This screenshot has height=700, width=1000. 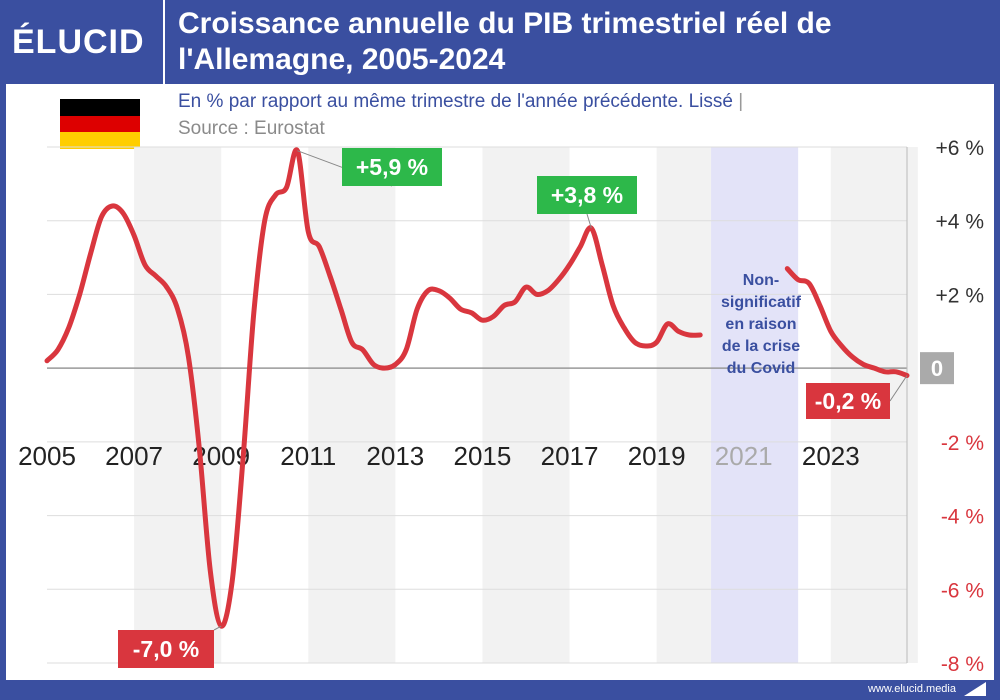 What do you see at coordinates (755, 405) in the screenshot?
I see `covid-band` at bounding box center [755, 405].